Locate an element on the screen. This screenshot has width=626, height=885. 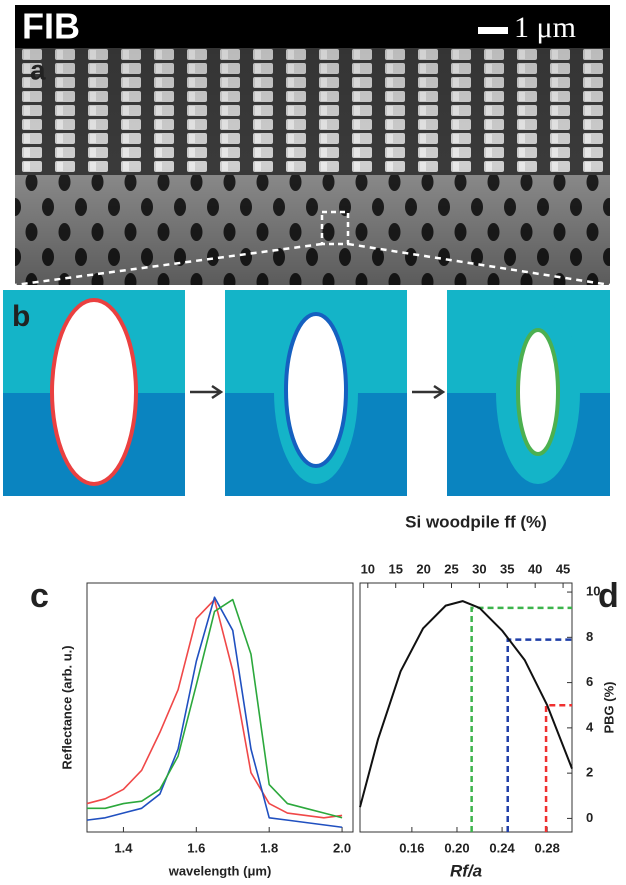
y-axis-label: PBG (%) is located at coordinates (608, 708).